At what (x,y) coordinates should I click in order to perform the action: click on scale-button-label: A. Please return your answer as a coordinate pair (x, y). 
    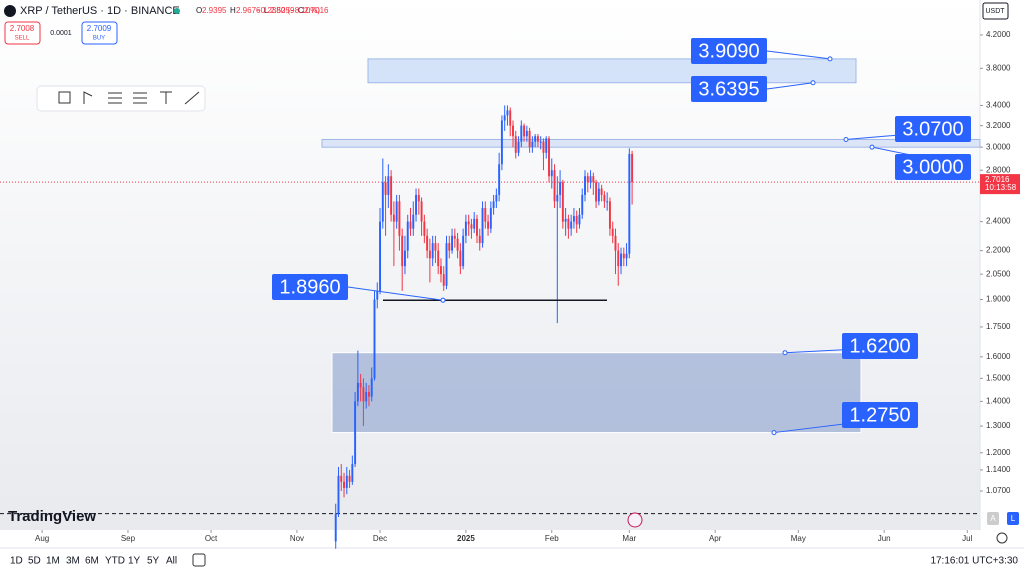
    Looking at the image, I should click on (993, 518).